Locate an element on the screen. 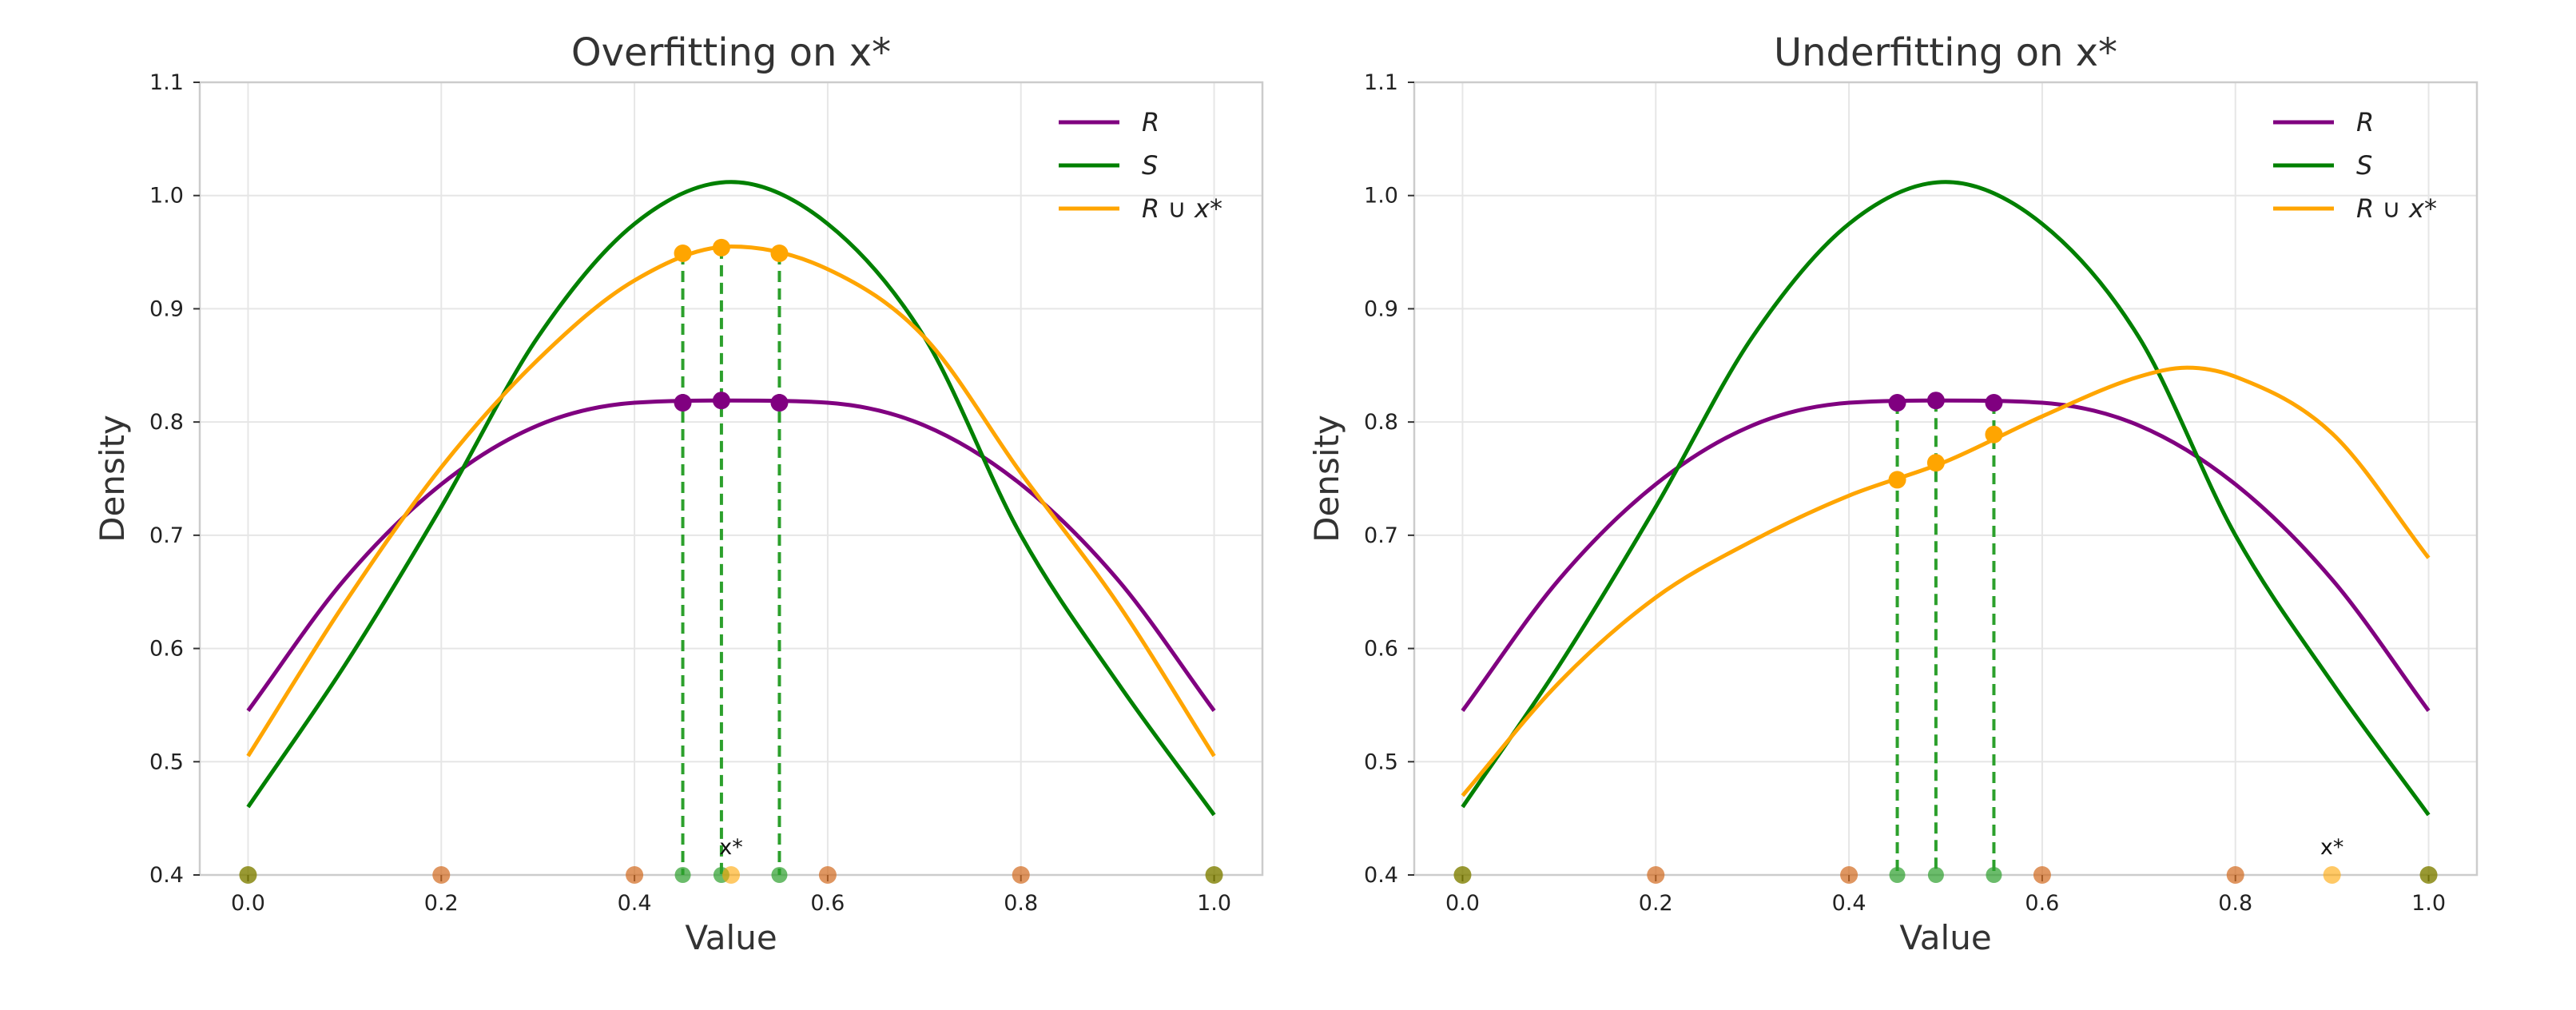  chart-title: Underfitting on x* is located at coordinates (1945, 53).